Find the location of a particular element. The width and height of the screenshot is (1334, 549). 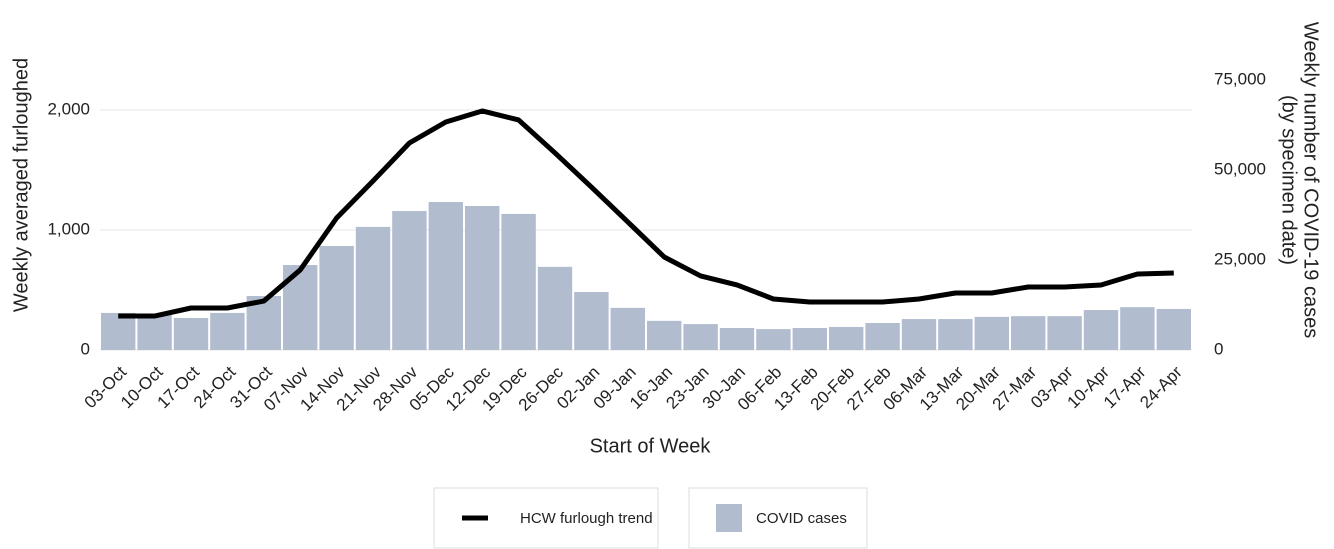

y-axis-title: Weekly averaged furloughed is located at coordinates (21, 185).